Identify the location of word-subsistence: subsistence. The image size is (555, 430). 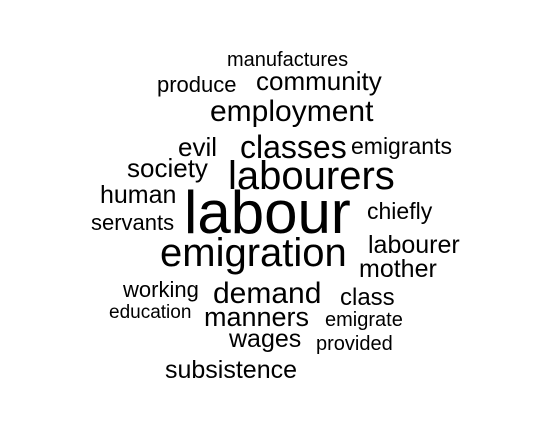
(231, 370).